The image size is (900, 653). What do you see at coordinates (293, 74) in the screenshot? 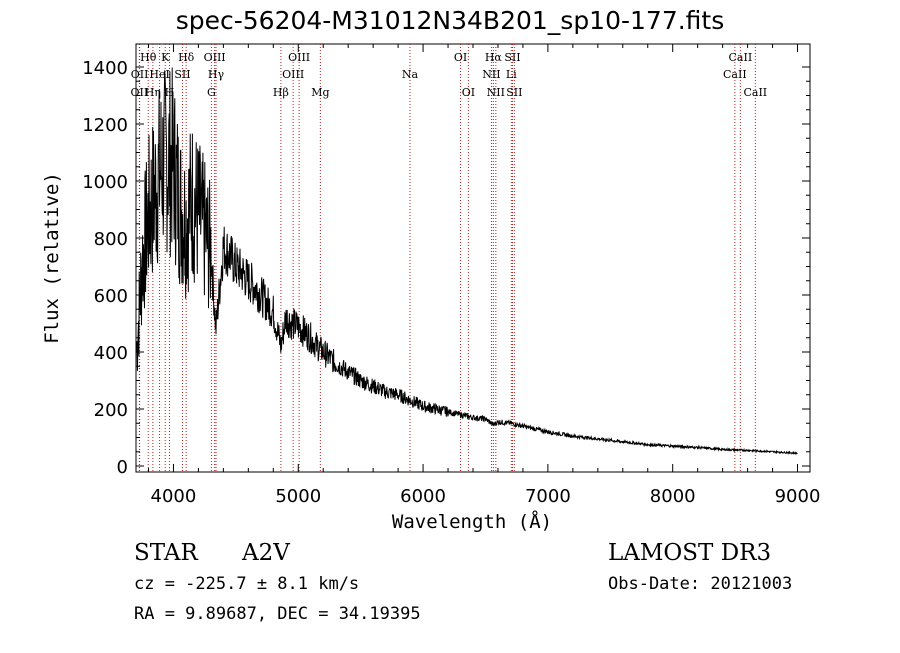
I see `line-label-13: OIII` at bounding box center [293, 74].